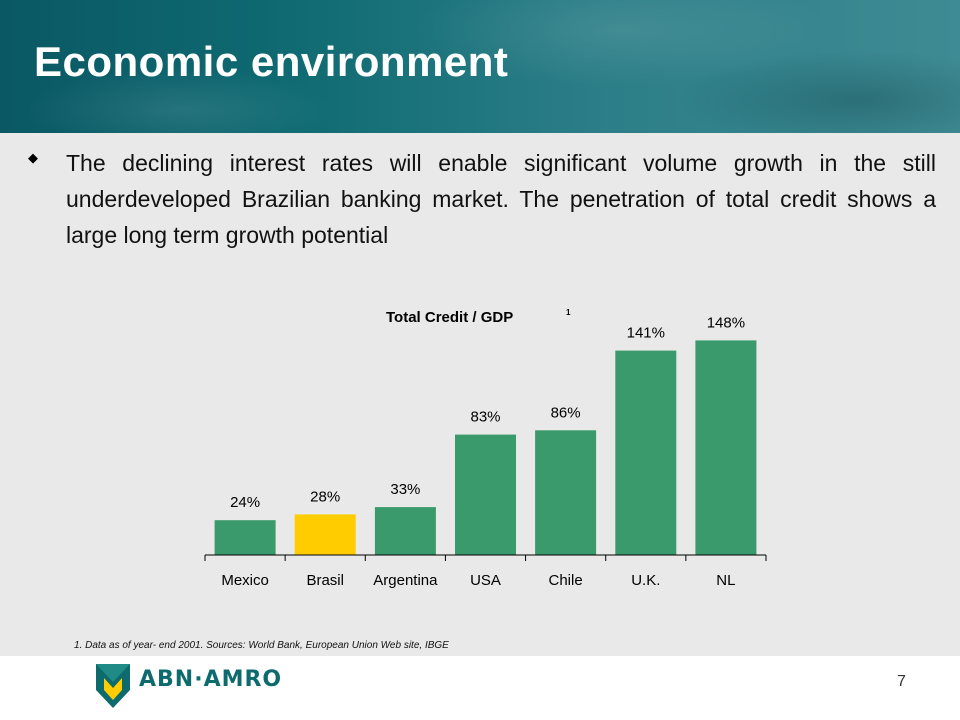  I want to click on chart-title-group: Total Credit / GDP 1, so click(478, 317).